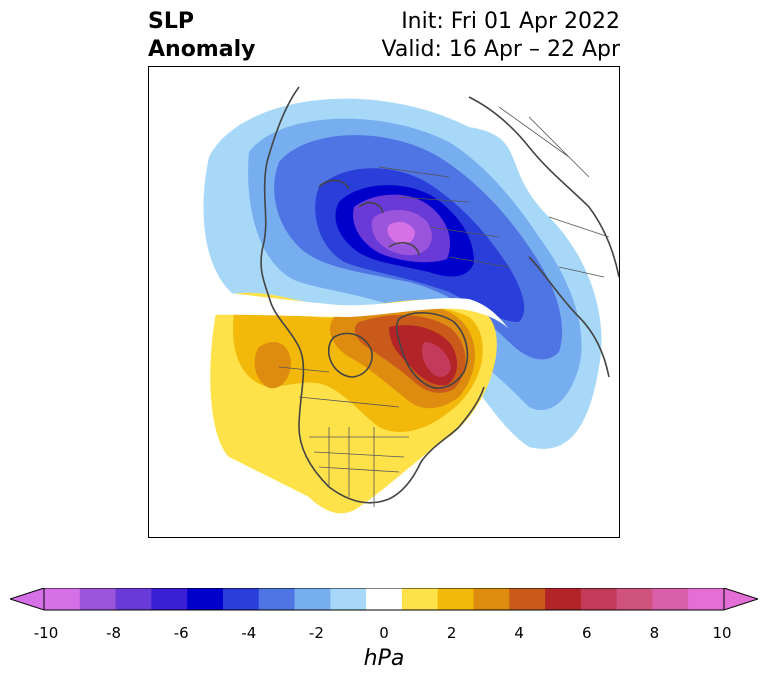 This screenshot has width=768, height=684. I want to click on colorbar-segments, so click(384, 599).